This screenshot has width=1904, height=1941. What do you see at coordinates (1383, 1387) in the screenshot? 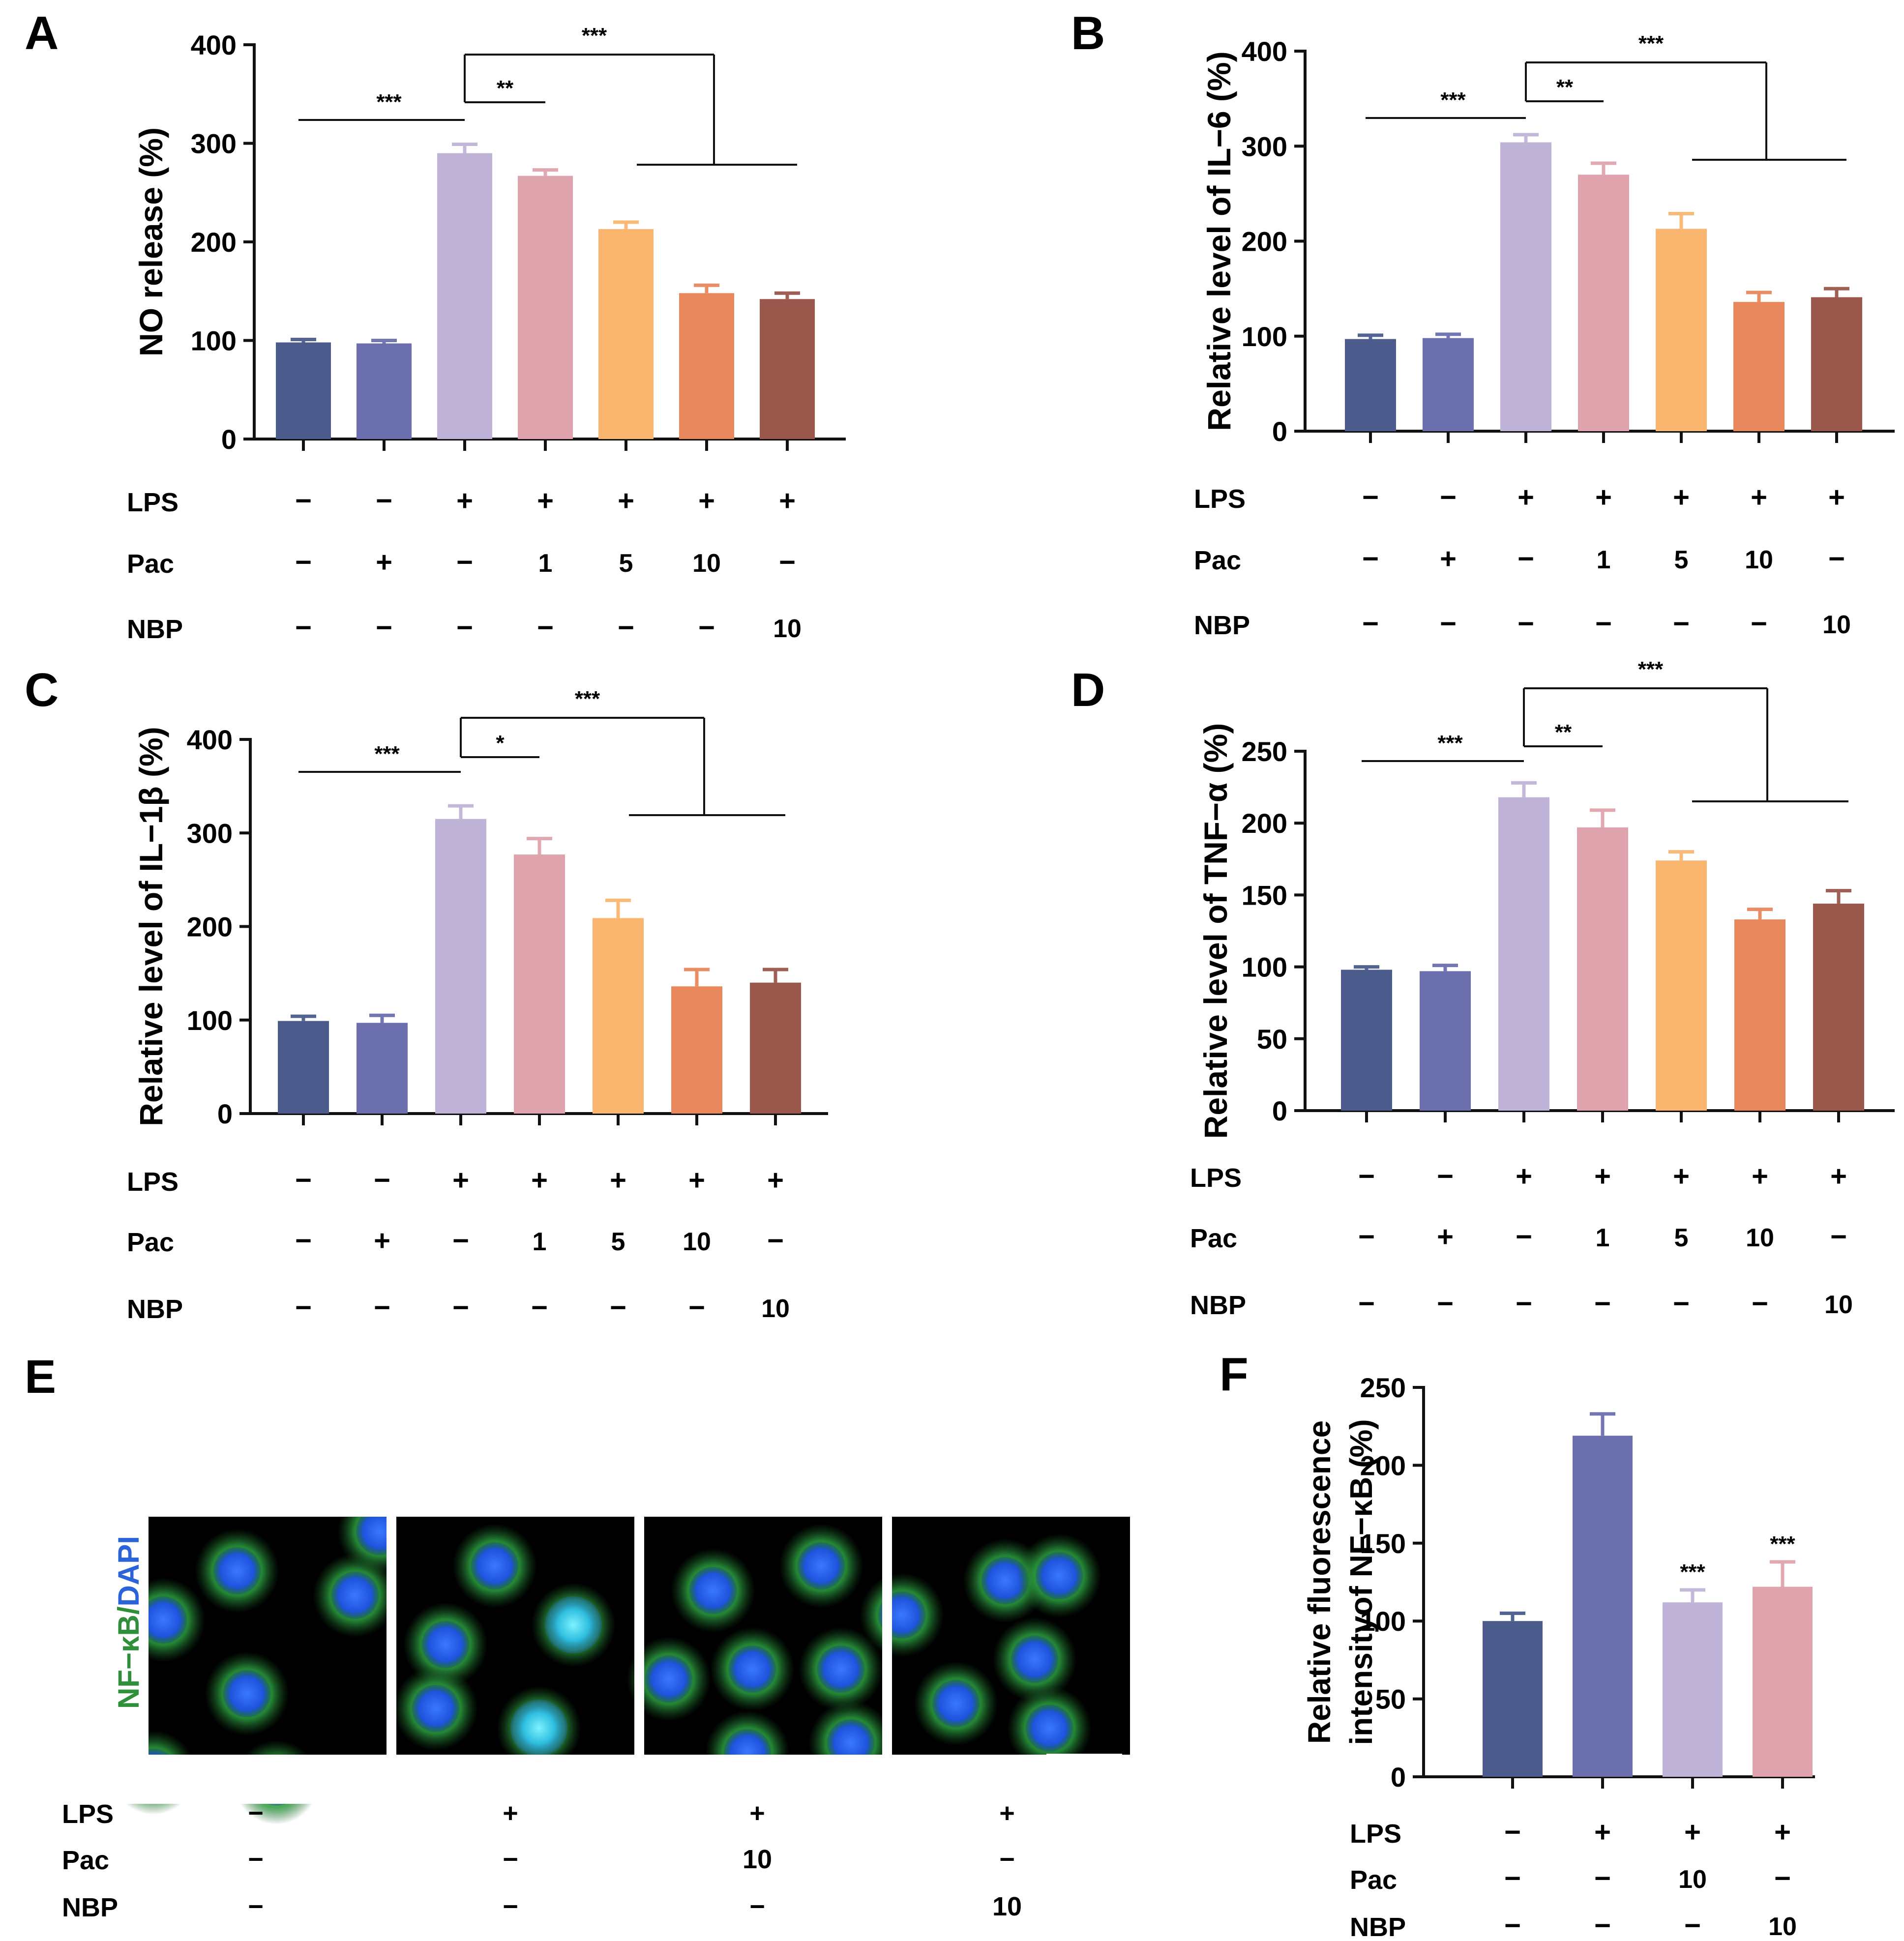
I see `y-tick-label: 250` at bounding box center [1383, 1387].